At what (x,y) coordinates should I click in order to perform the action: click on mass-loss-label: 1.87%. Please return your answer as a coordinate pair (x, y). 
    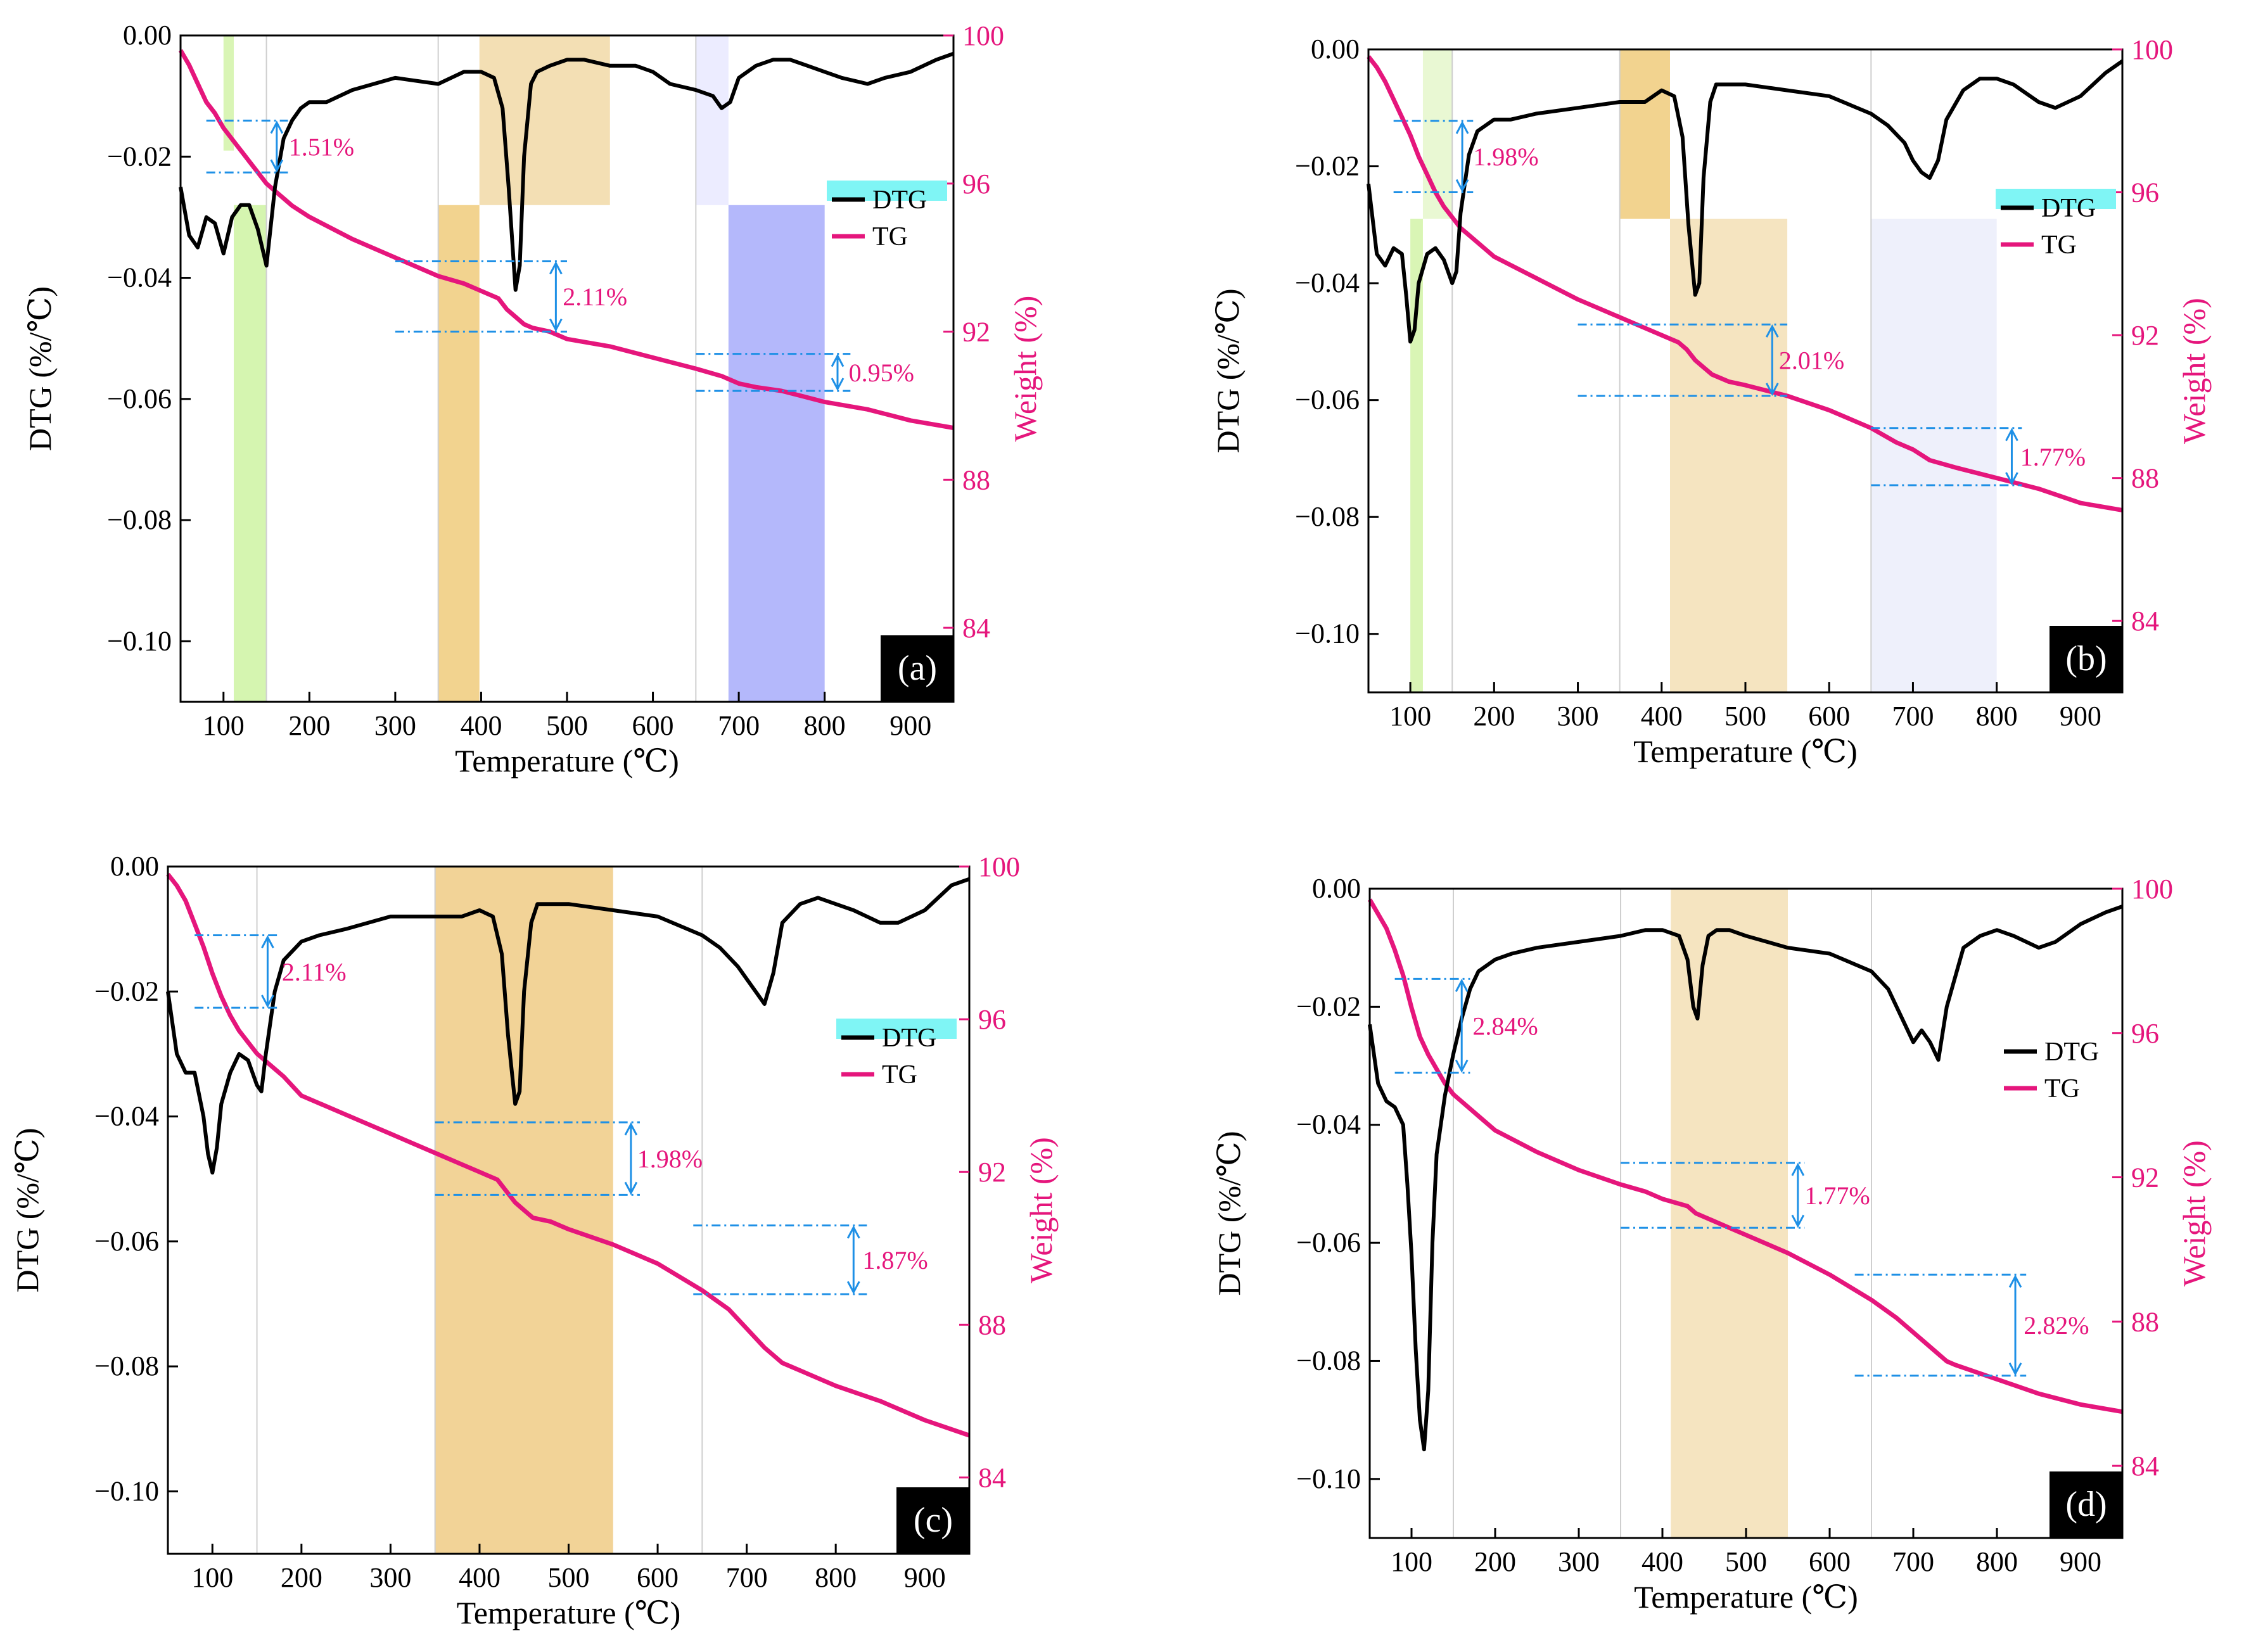
    Looking at the image, I should click on (895, 1260).